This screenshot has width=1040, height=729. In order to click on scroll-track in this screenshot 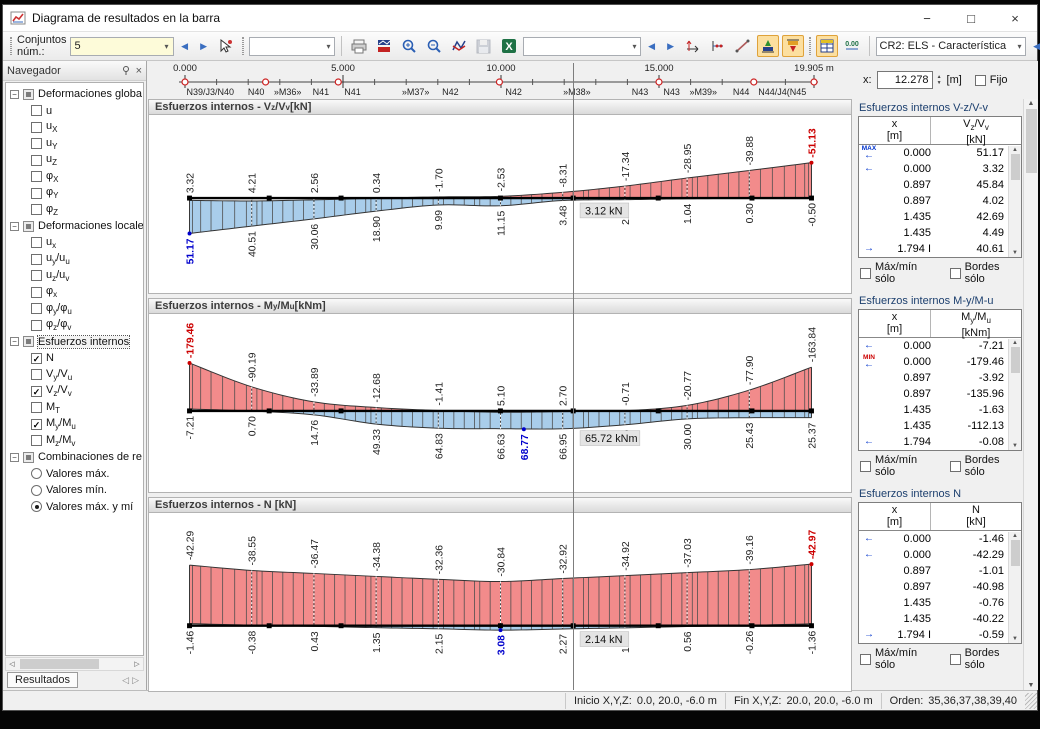, I will do `click(1015, 394)`.